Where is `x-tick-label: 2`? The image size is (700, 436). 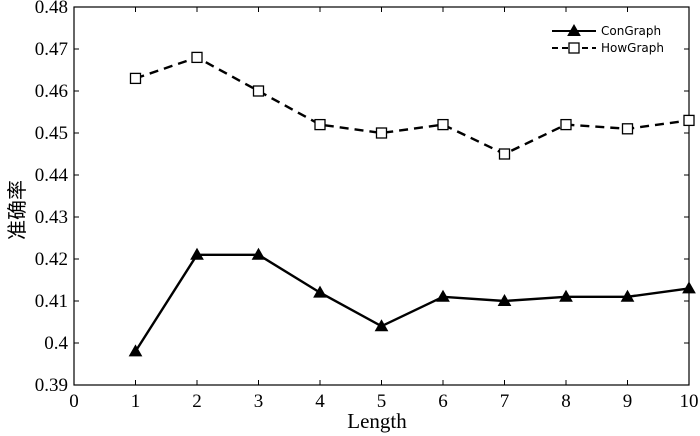 x-tick-label: 2 is located at coordinates (197, 401).